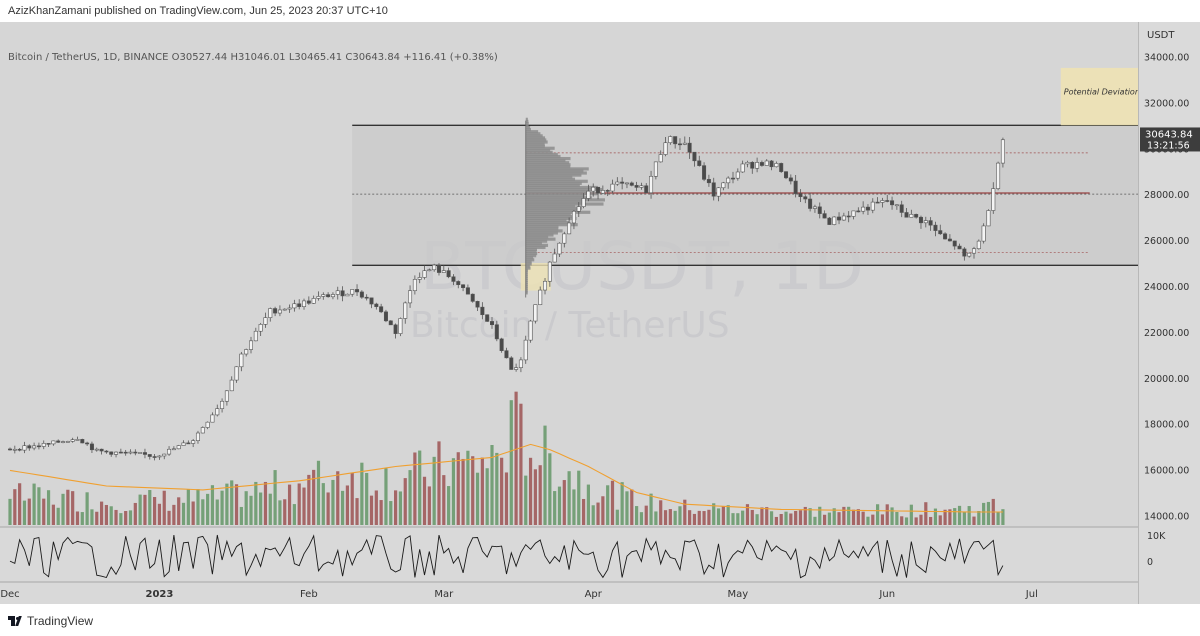  What do you see at coordinates (1169, 134) in the screenshot?
I see `current-price-label: 30643.84` at bounding box center [1169, 134].